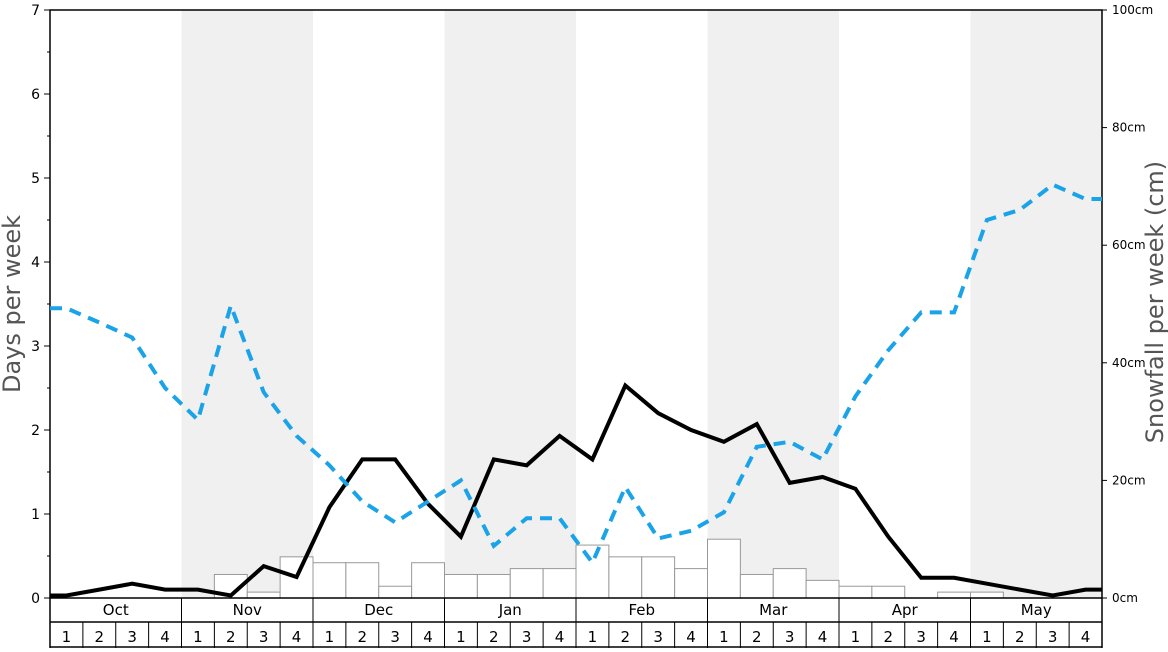 Image resolution: width=1168 pixels, height=652 pixels. I want to click on left-axis-title: Days per week, so click(13, 304).